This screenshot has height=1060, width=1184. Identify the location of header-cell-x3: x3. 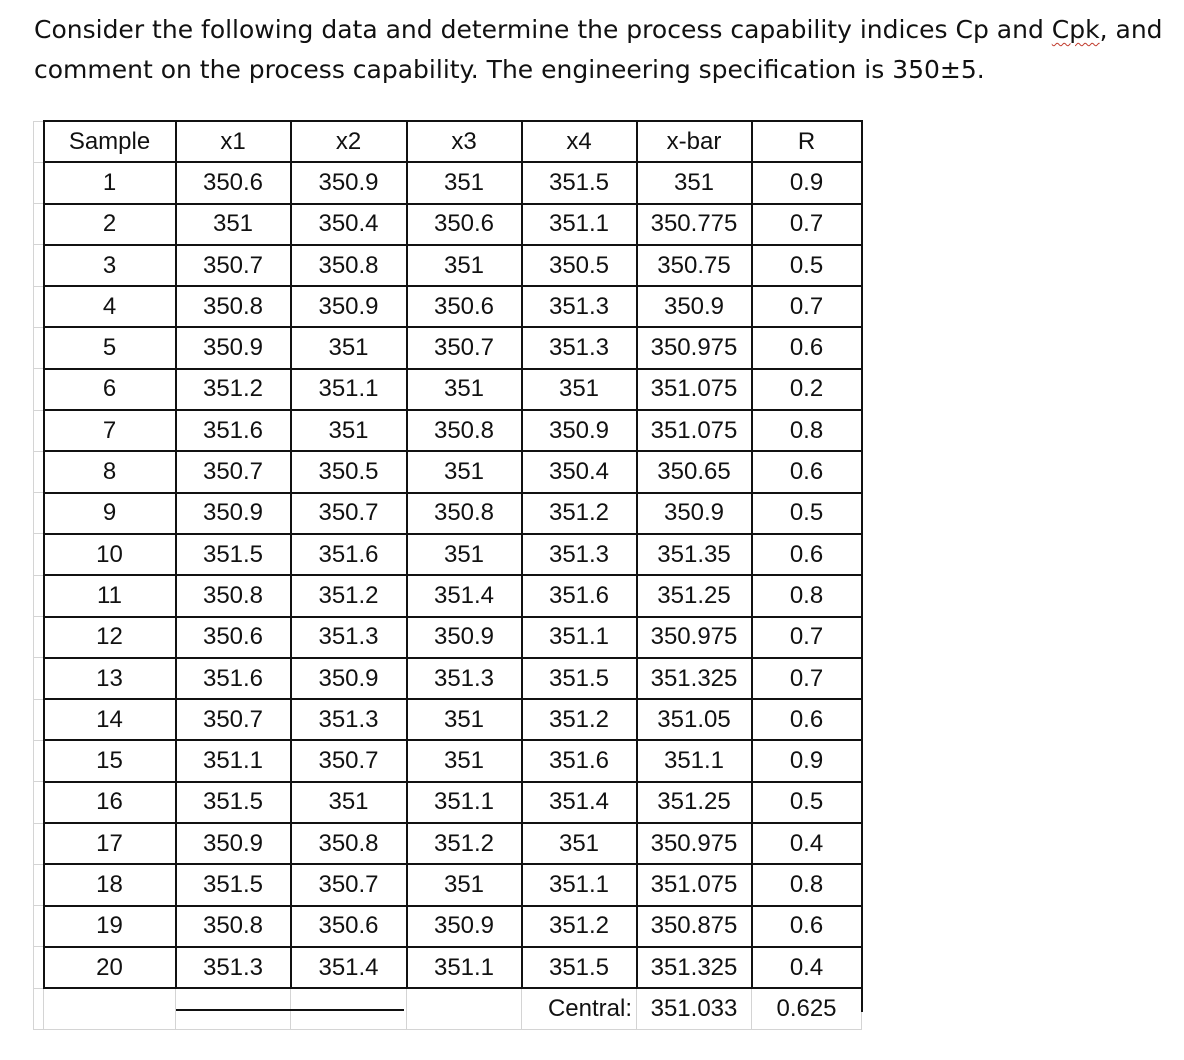
(464, 141).